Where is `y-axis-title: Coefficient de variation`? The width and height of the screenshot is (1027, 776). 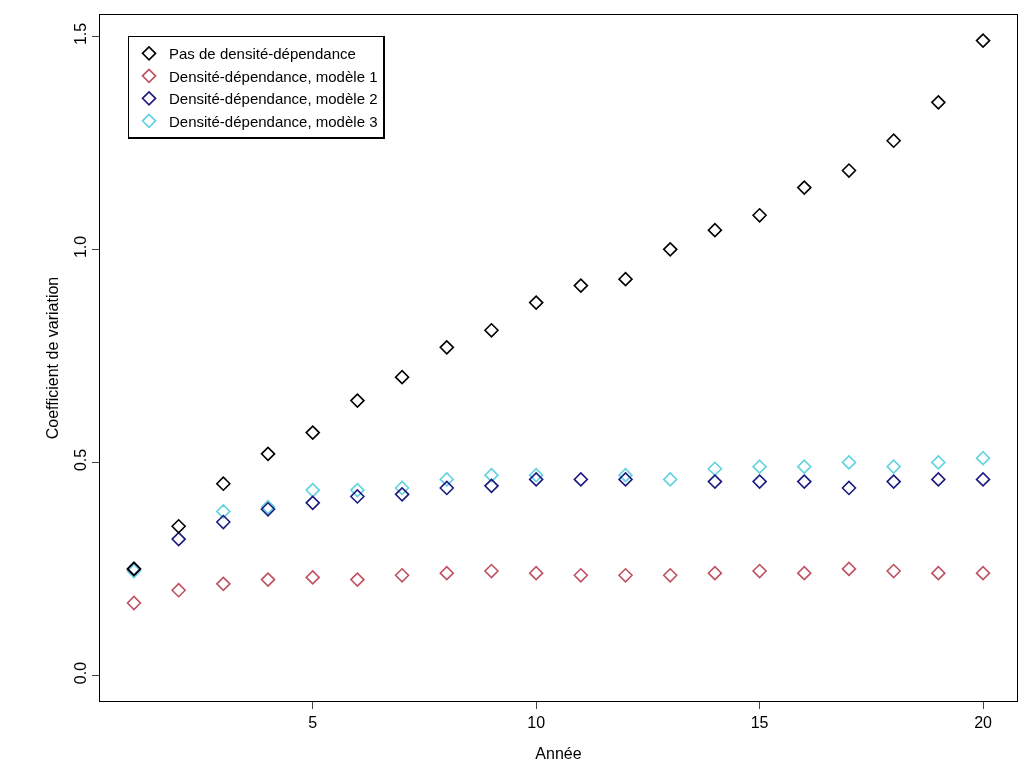 y-axis-title: Coefficient de variation is located at coordinates (52, 358).